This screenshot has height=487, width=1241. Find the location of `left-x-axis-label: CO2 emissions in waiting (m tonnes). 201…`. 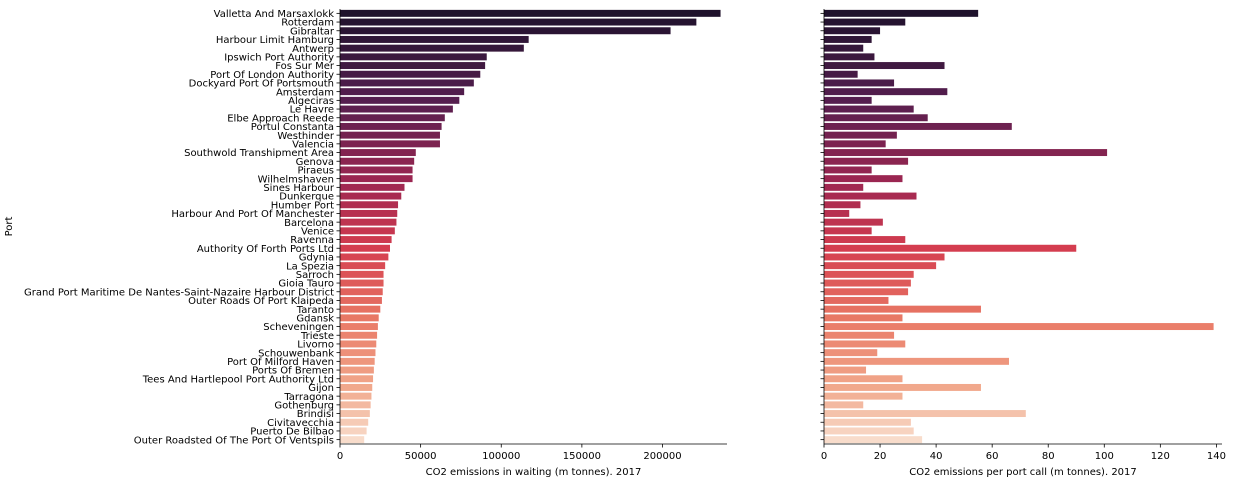

left-x-axis-label: CO2 emissions in waiting (m tonnes). 201… is located at coordinates (534, 472).